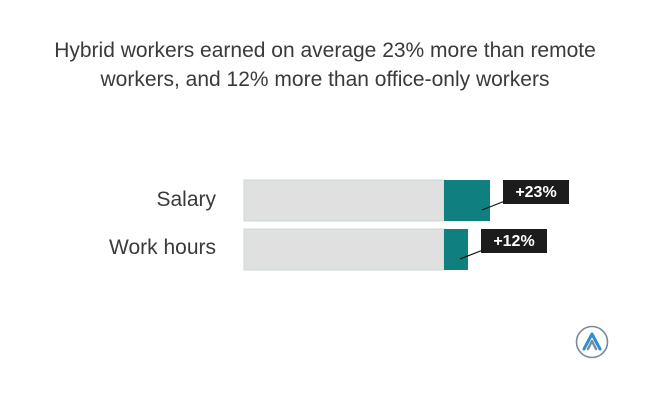 The width and height of the screenshot is (650, 400). Describe the element at coordinates (456, 249) in the screenshot. I see `increase-bar-work-hours` at that location.